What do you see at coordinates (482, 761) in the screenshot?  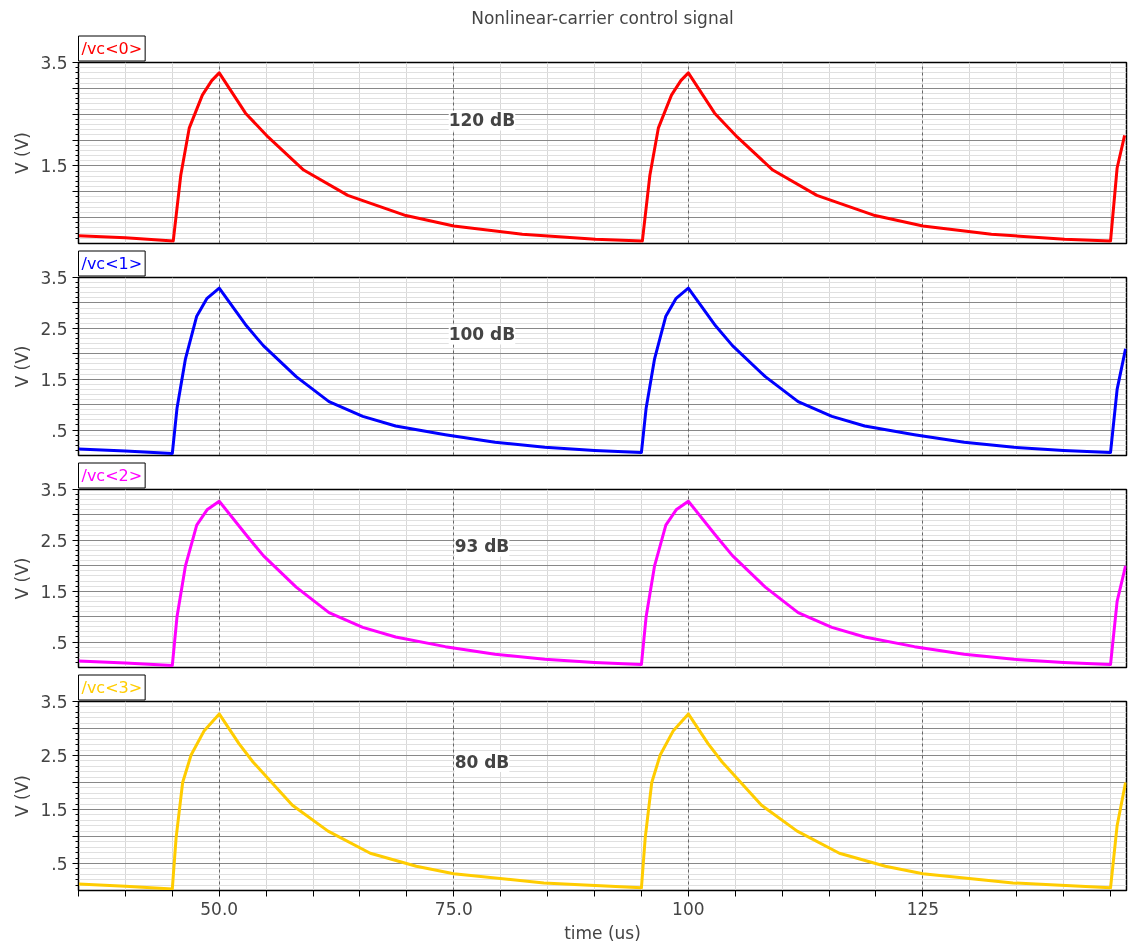 I see `annotation: 80 dB` at bounding box center [482, 761].